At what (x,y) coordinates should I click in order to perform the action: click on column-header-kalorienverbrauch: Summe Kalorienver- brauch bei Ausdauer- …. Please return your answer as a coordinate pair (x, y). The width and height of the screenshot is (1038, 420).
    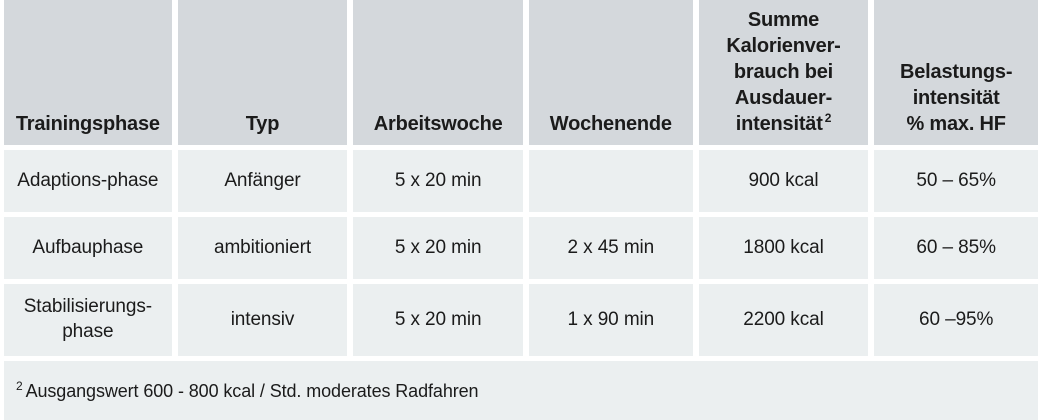
    Looking at the image, I should click on (783, 72).